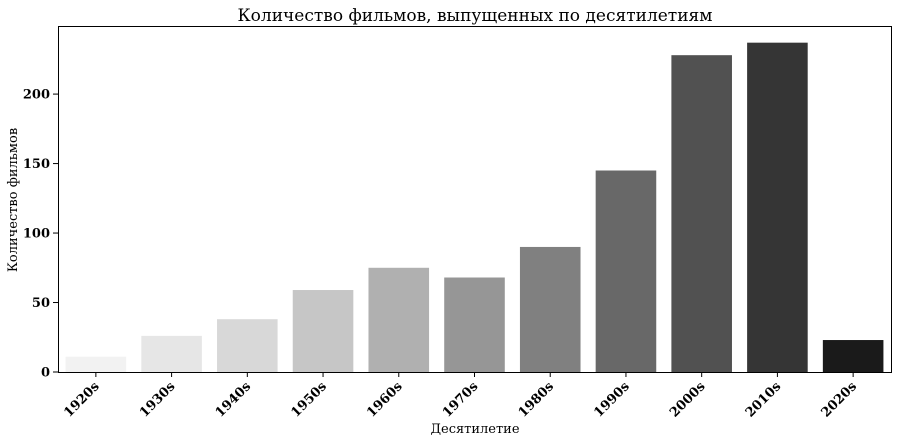 Image resolution: width=900 pixels, height=444 pixels. What do you see at coordinates (701, 214) in the screenshot?
I see `bar-2000s` at bounding box center [701, 214].